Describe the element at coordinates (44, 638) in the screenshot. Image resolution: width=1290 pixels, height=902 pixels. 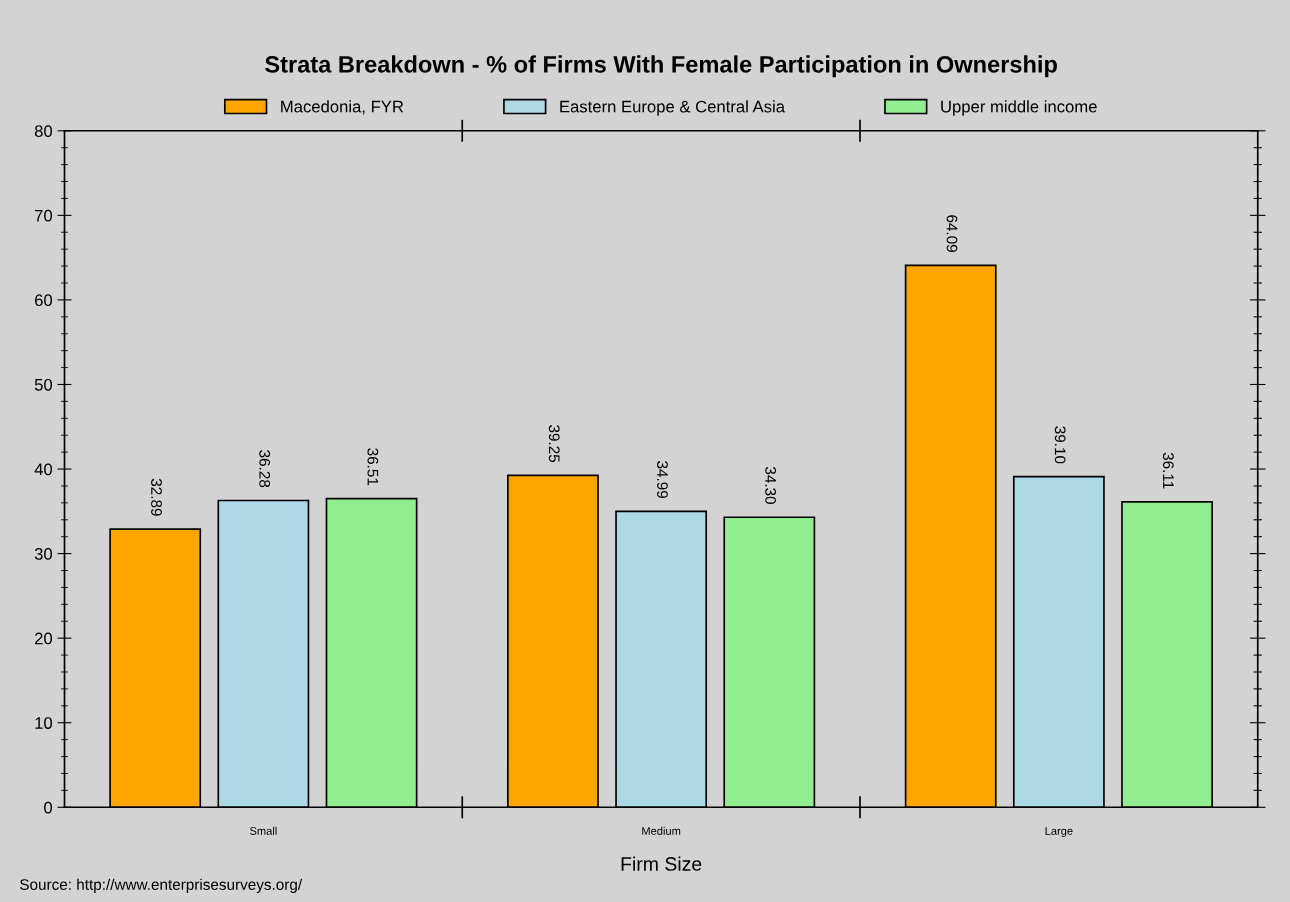
I see `y-tick-label: 20` at that location.